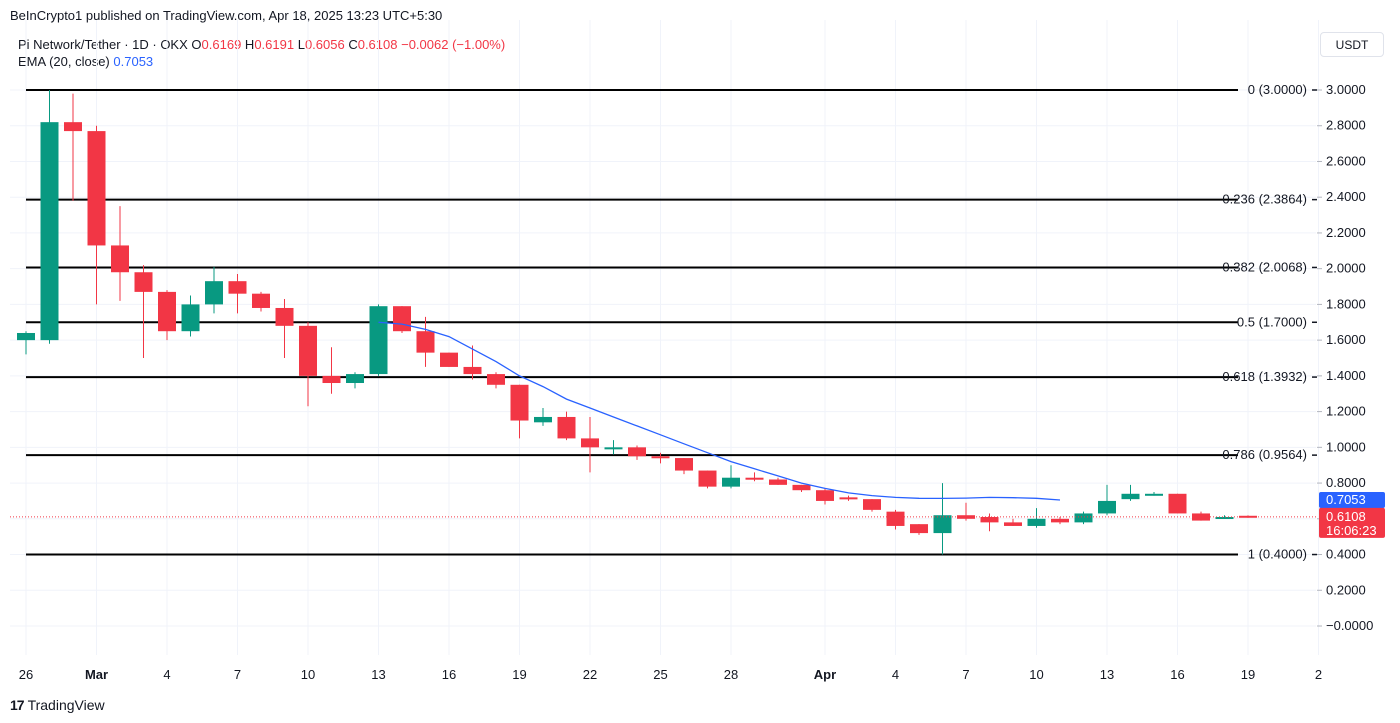 The image size is (1400, 723). I want to click on footer-branding: 17 TradingView, so click(57, 705).